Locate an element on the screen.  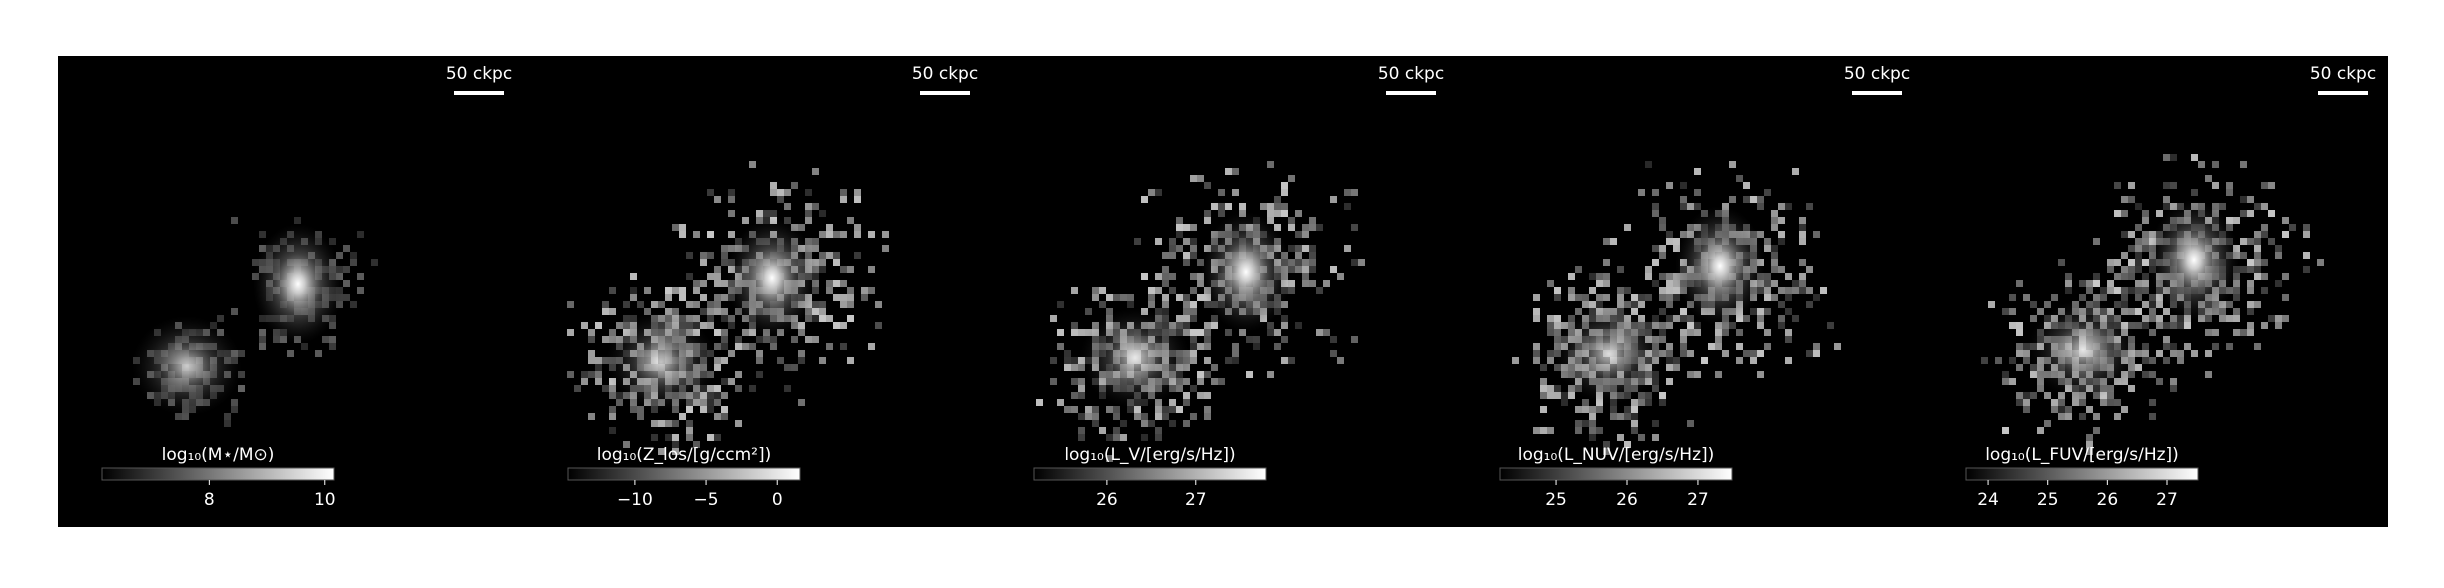
colorbar is located at coordinates (218, 474).